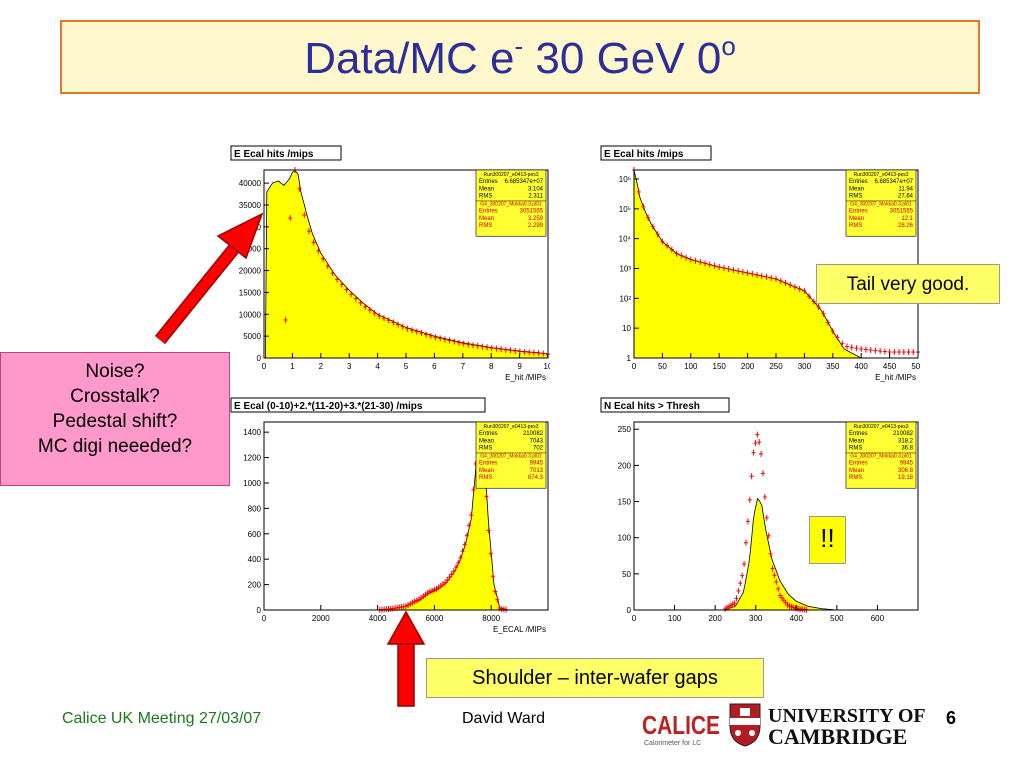 Image resolution: width=1024 pixels, height=768 pixels. Describe the element at coordinates (250, 292) in the screenshot. I see `y-tick-label: 15000` at that location.